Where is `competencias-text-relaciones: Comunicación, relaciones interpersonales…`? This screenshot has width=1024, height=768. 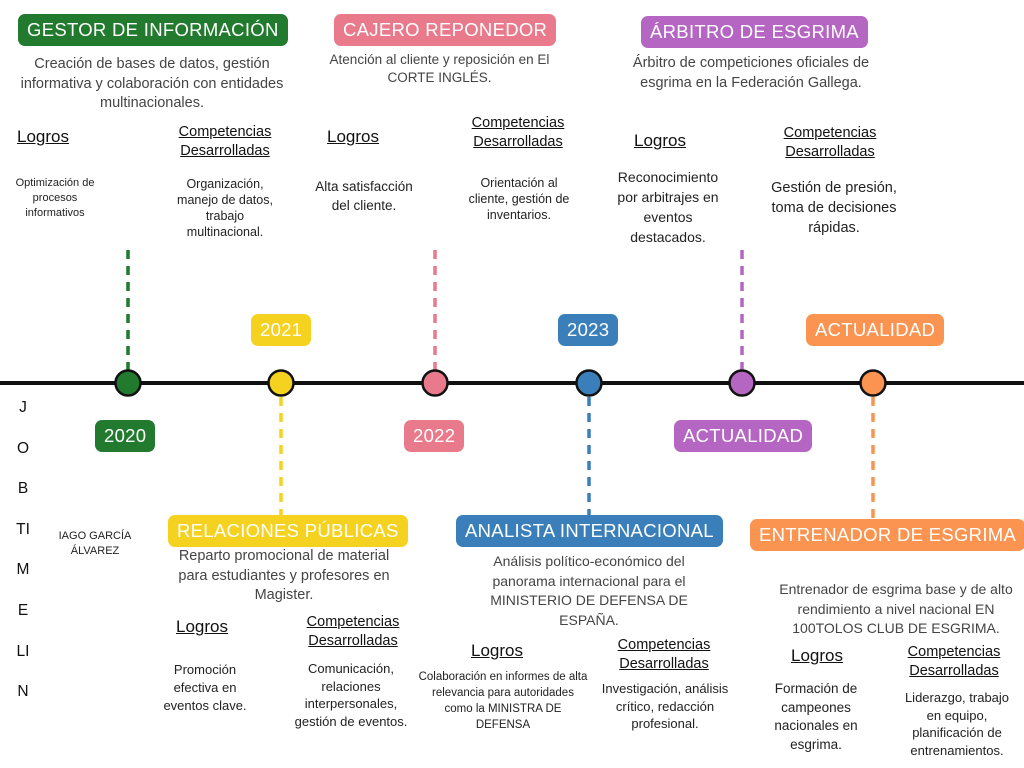
competencias-text-relaciones: Comunicación, relaciones interpersonales… is located at coordinates (351, 695).